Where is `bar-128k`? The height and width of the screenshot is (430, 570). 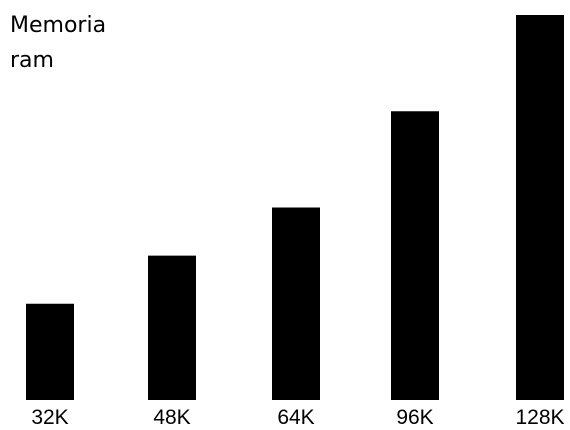
bar-128k is located at coordinates (540, 207).